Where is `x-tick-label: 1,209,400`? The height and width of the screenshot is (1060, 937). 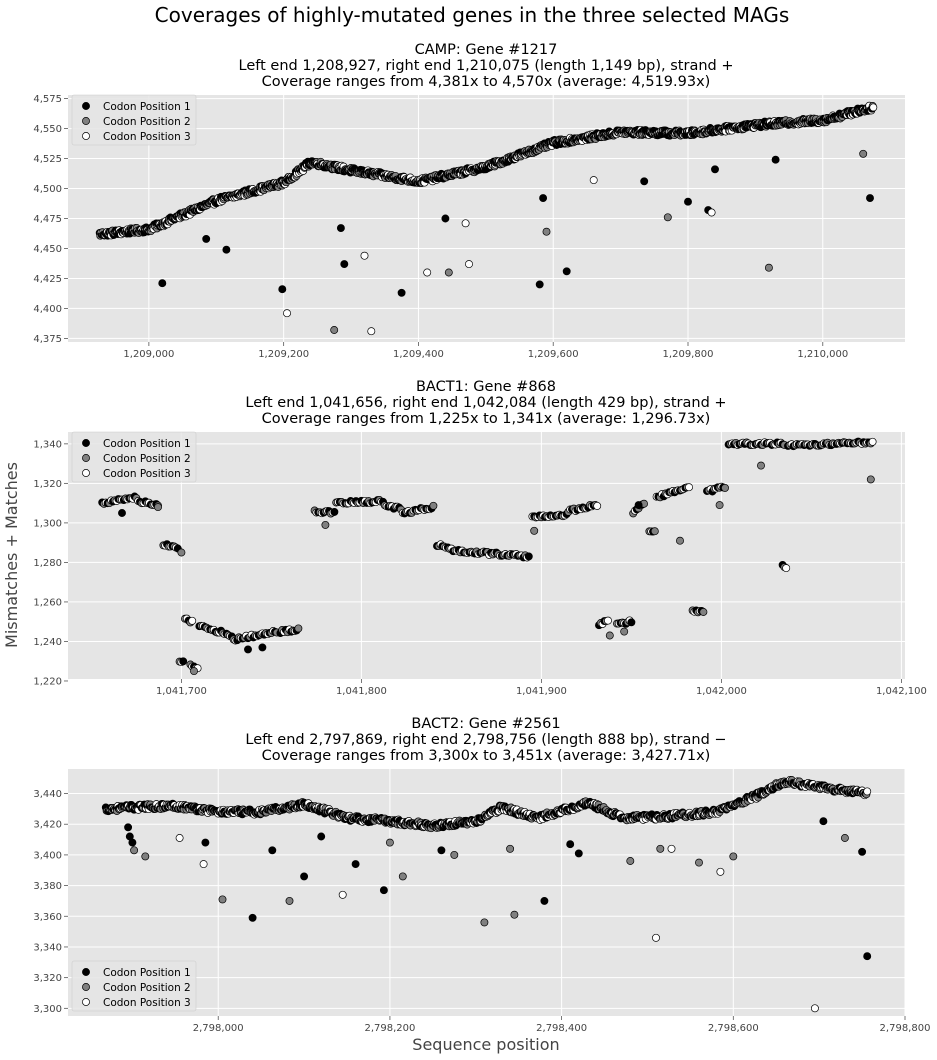 x-tick-label: 1,209,400 is located at coordinates (418, 354).